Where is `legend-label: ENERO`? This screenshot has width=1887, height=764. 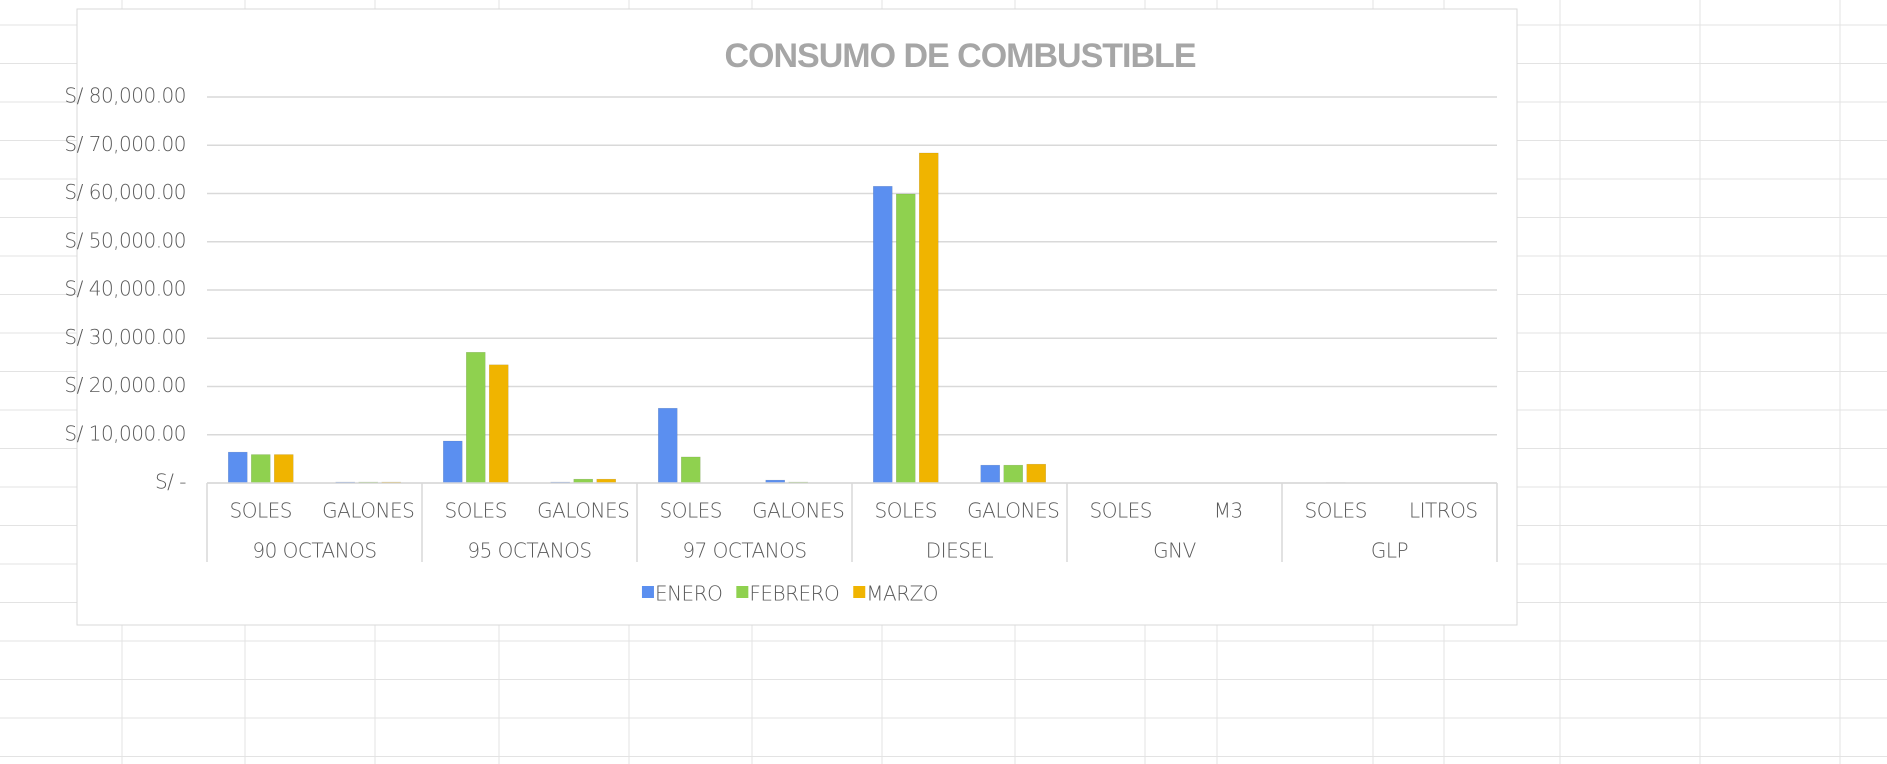 legend-label: ENERO is located at coordinates (688, 594).